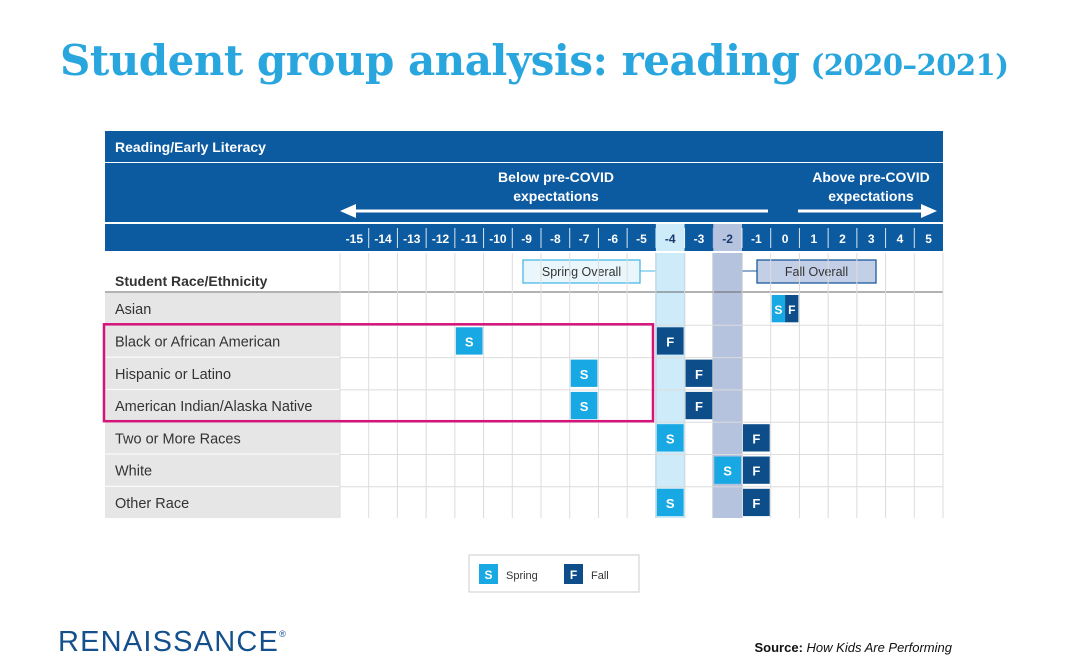  Describe the element at coordinates (190, 147) in the screenshot. I see `chart-title: Reading/Early Literacy` at that location.